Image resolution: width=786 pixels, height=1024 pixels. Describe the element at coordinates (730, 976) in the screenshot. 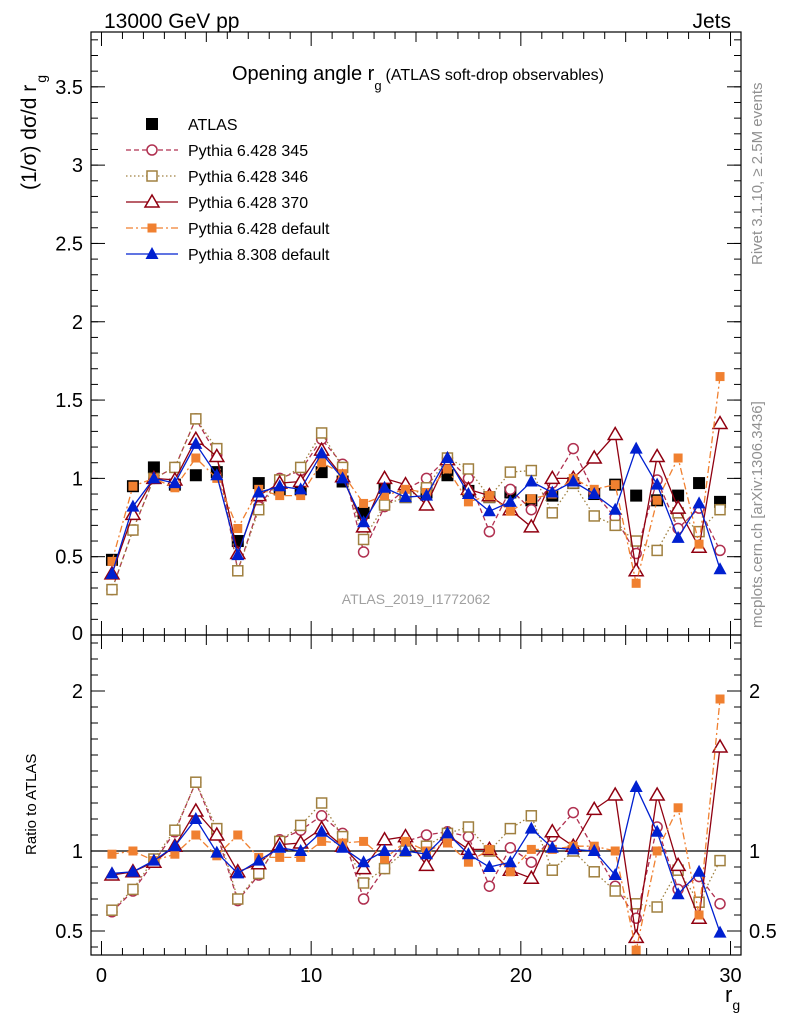

I see `x-tick-label: 30` at that location.